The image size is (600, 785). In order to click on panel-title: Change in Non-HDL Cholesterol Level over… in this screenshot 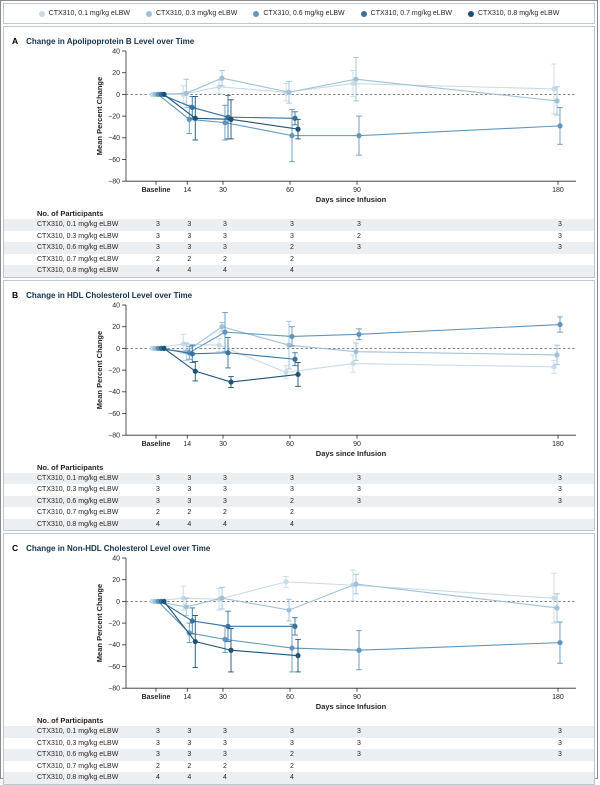, I will do `click(118, 548)`.